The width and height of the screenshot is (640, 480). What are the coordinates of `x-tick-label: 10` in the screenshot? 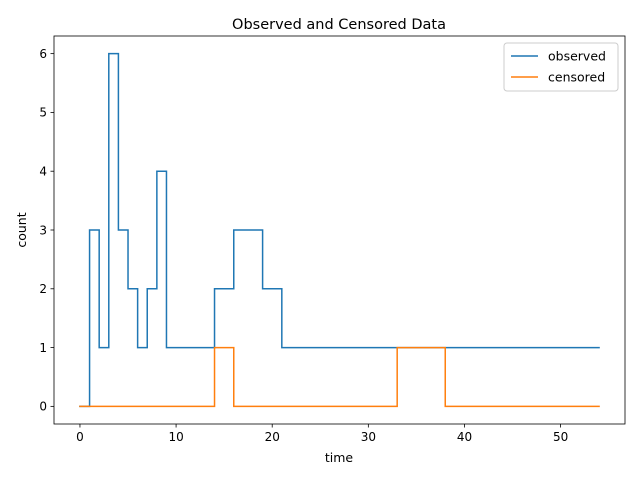 It's located at (175, 437).